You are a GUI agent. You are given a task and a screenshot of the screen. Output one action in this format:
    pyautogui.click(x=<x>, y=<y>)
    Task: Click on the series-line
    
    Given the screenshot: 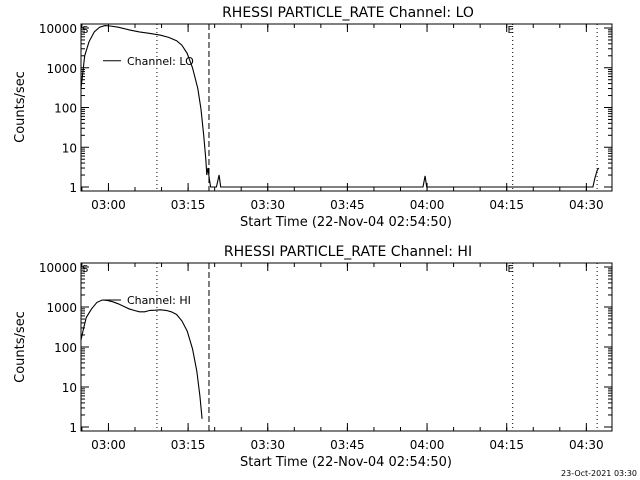 What is the action you would take?
    pyautogui.click(x=141, y=359)
    